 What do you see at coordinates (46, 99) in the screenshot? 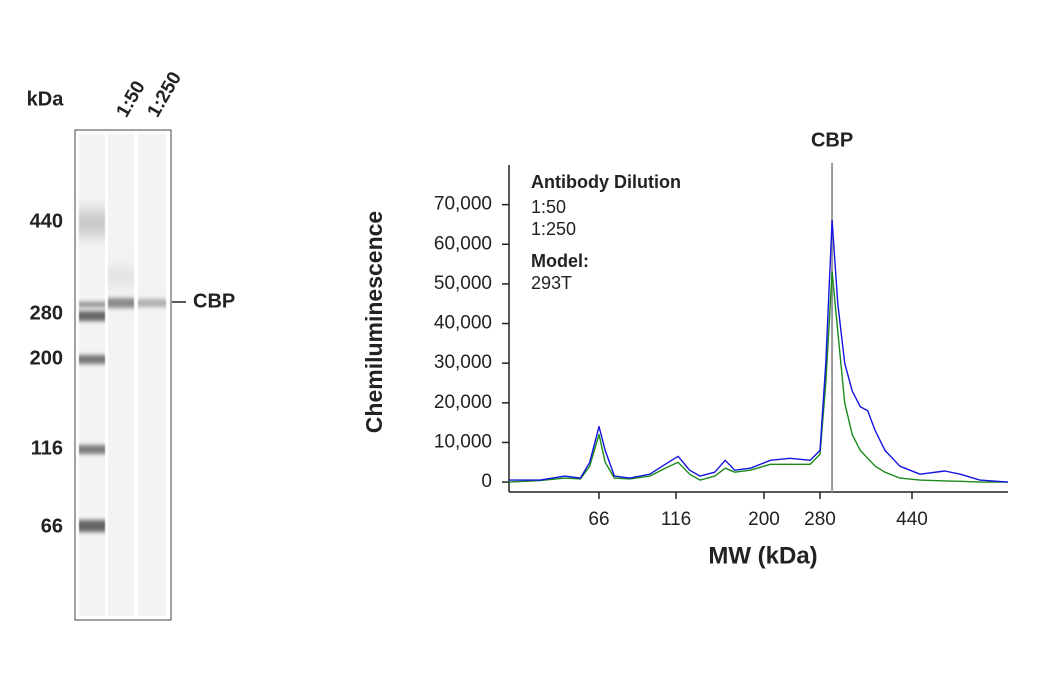
I see `gel-units: kDa` at bounding box center [46, 99].